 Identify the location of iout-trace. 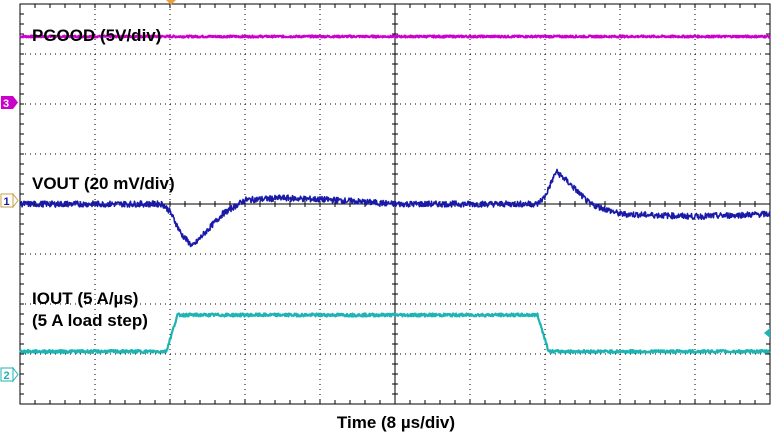
(395, 333).